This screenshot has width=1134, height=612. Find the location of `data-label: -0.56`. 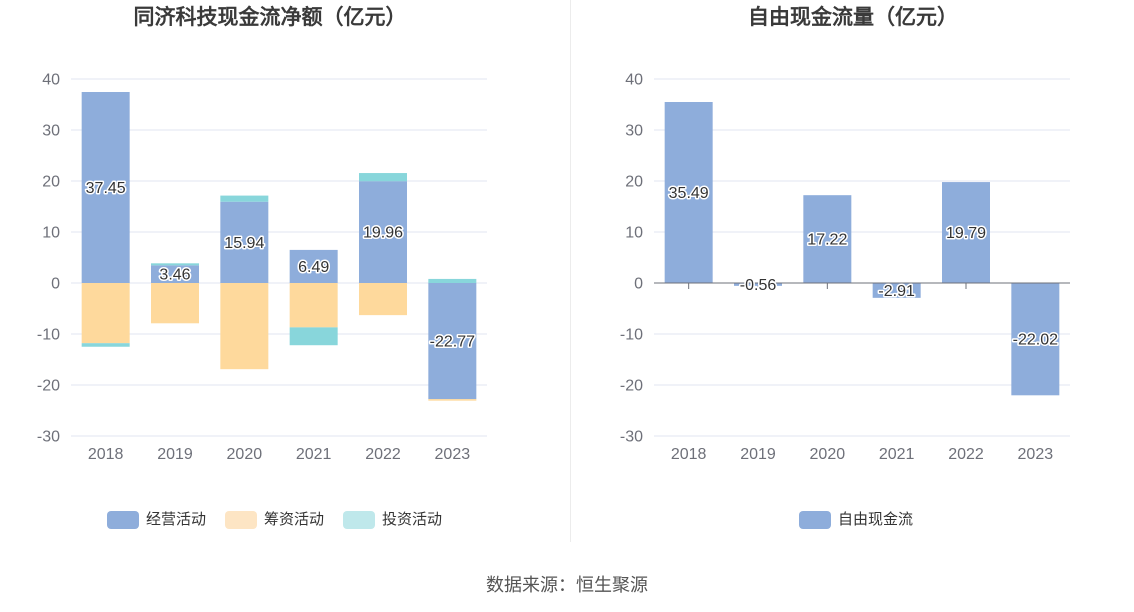

data-label: -0.56 is located at coordinates (758, 285).